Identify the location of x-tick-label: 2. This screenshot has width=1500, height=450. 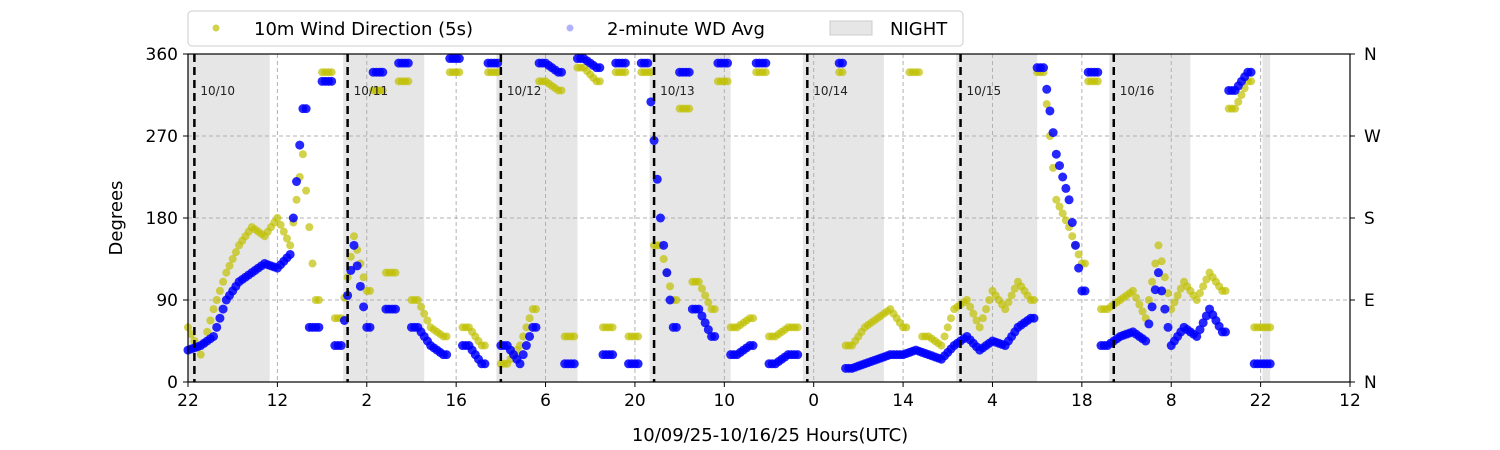
(366, 401).